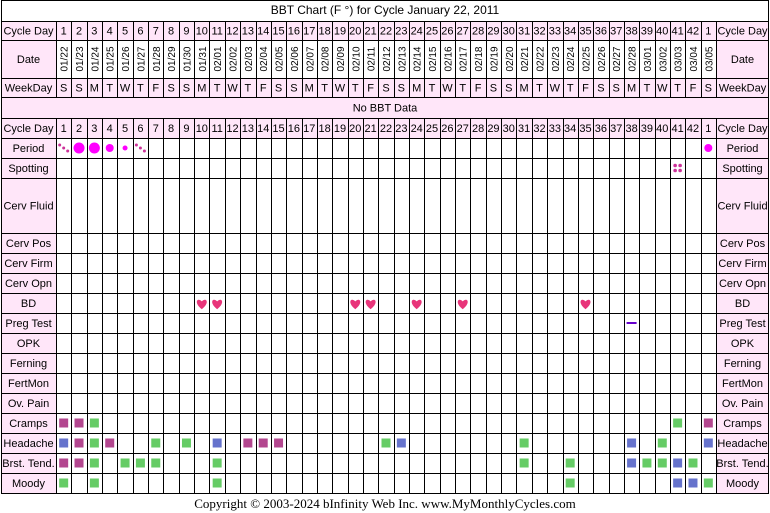 The image size is (770, 513). What do you see at coordinates (742, 464) in the screenshot?
I see `row-label-brst_tend-right: Brst. Tend.` at bounding box center [742, 464].